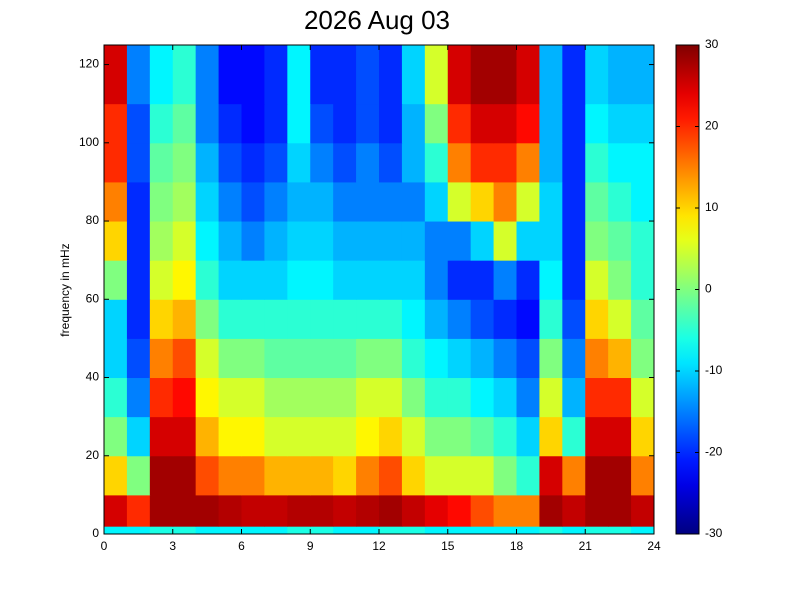 Image resolution: width=801 pixels, height=605 pixels. I want to click on y-tick-label: 120, so click(89, 64).